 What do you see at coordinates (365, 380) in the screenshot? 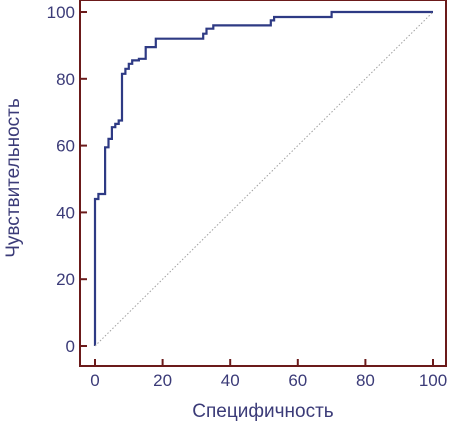
I see `x-tick-label-80: 80` at bounding box center [365, 380].